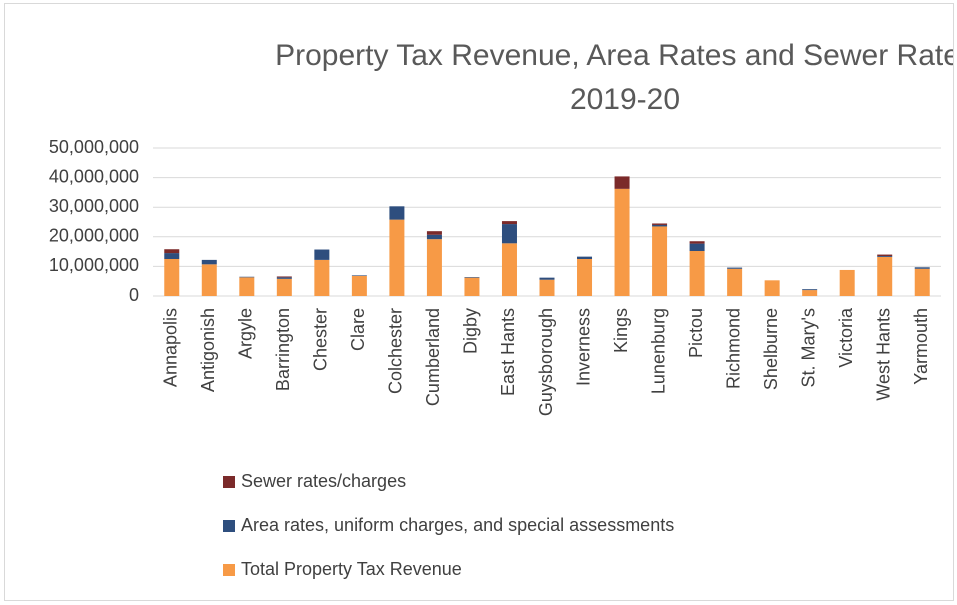  What do you see at coordinates (134, 295) in the screenshot?
I see `y-tick-label: 0` at bounding box center [134, 295].